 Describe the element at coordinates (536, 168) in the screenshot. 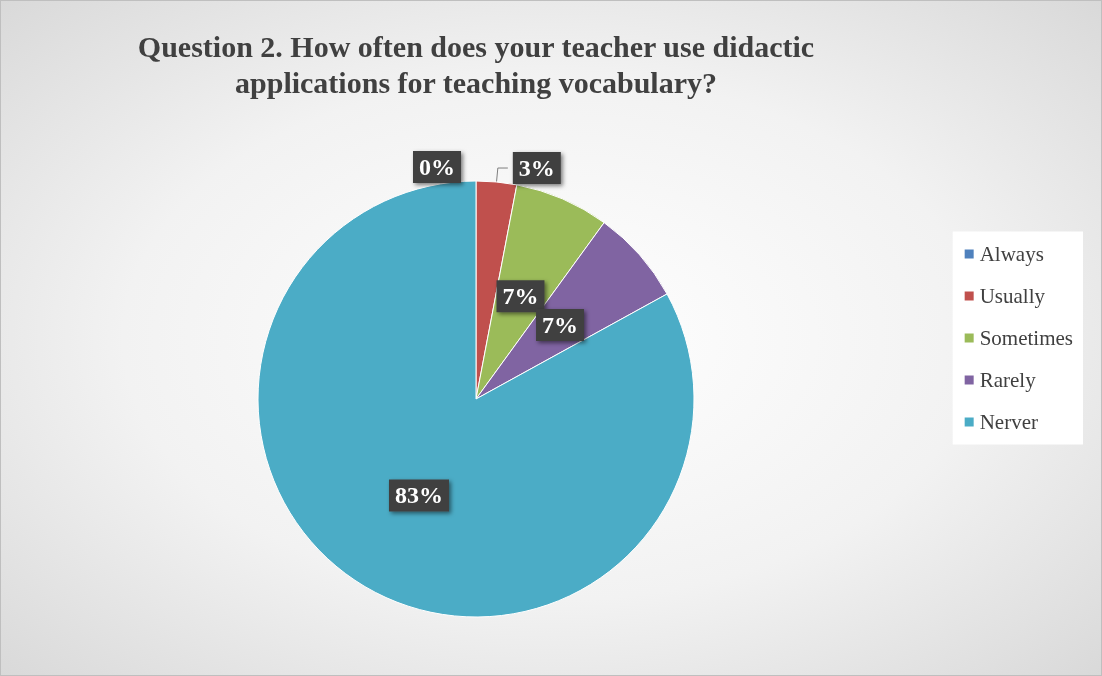

I see `data-label: 3%` at that location.